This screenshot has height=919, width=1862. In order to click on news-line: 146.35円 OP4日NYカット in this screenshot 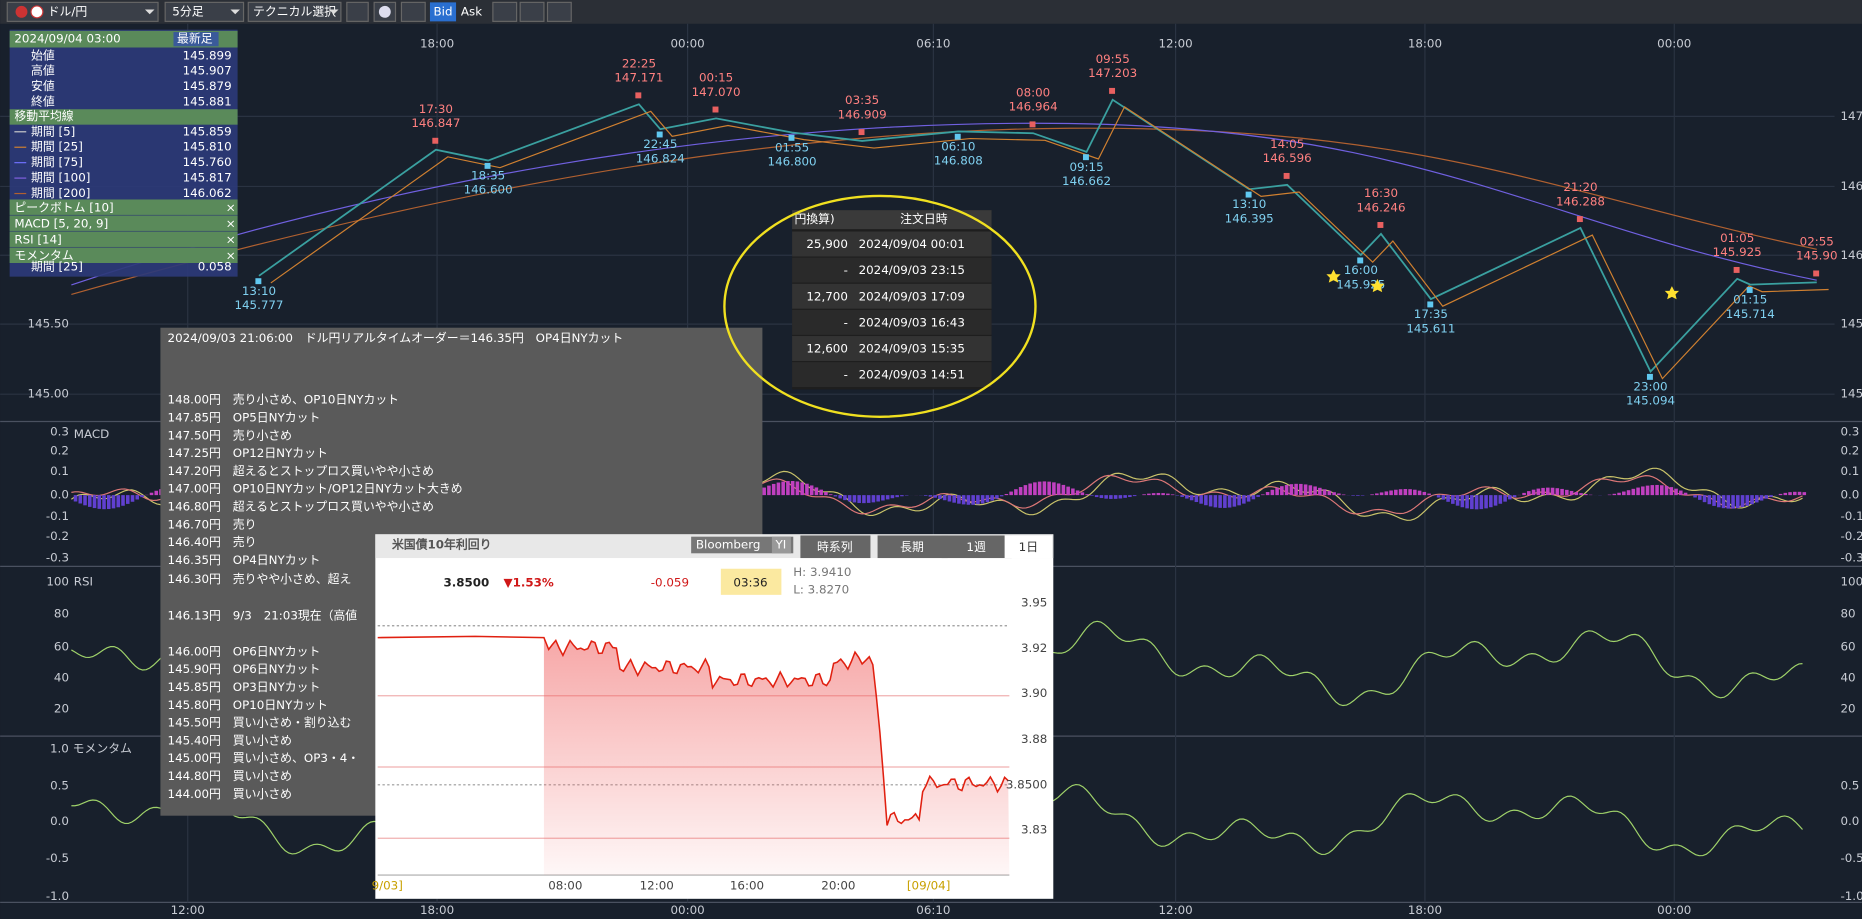, I will do `click(244, 560)`.